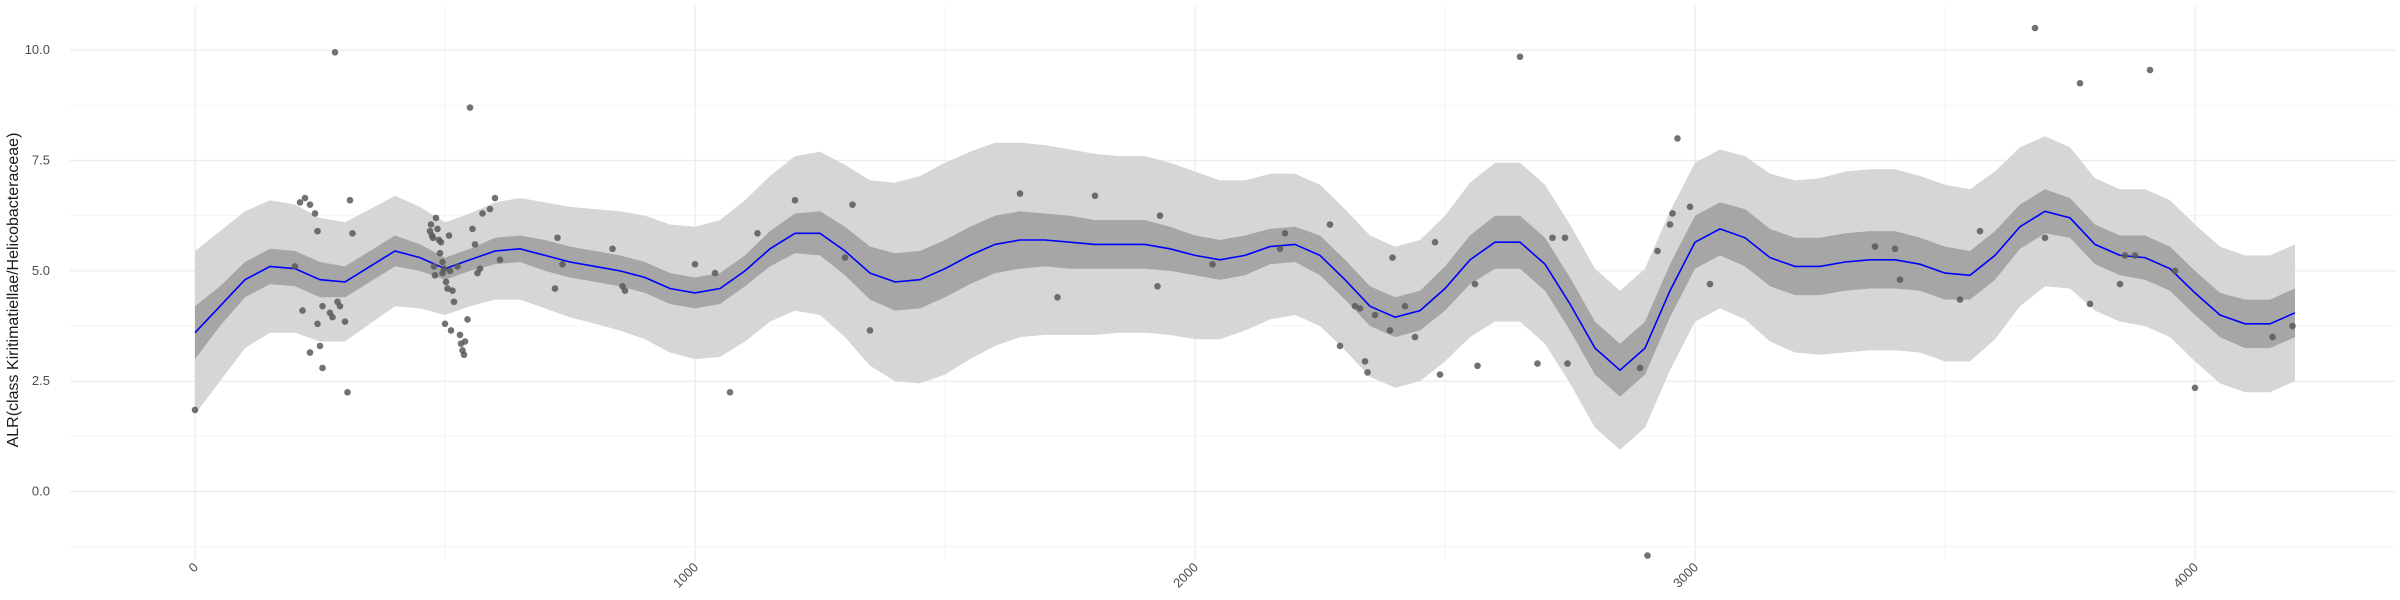  I want to click on y-tick-label: 7.5, so click(41, 160).